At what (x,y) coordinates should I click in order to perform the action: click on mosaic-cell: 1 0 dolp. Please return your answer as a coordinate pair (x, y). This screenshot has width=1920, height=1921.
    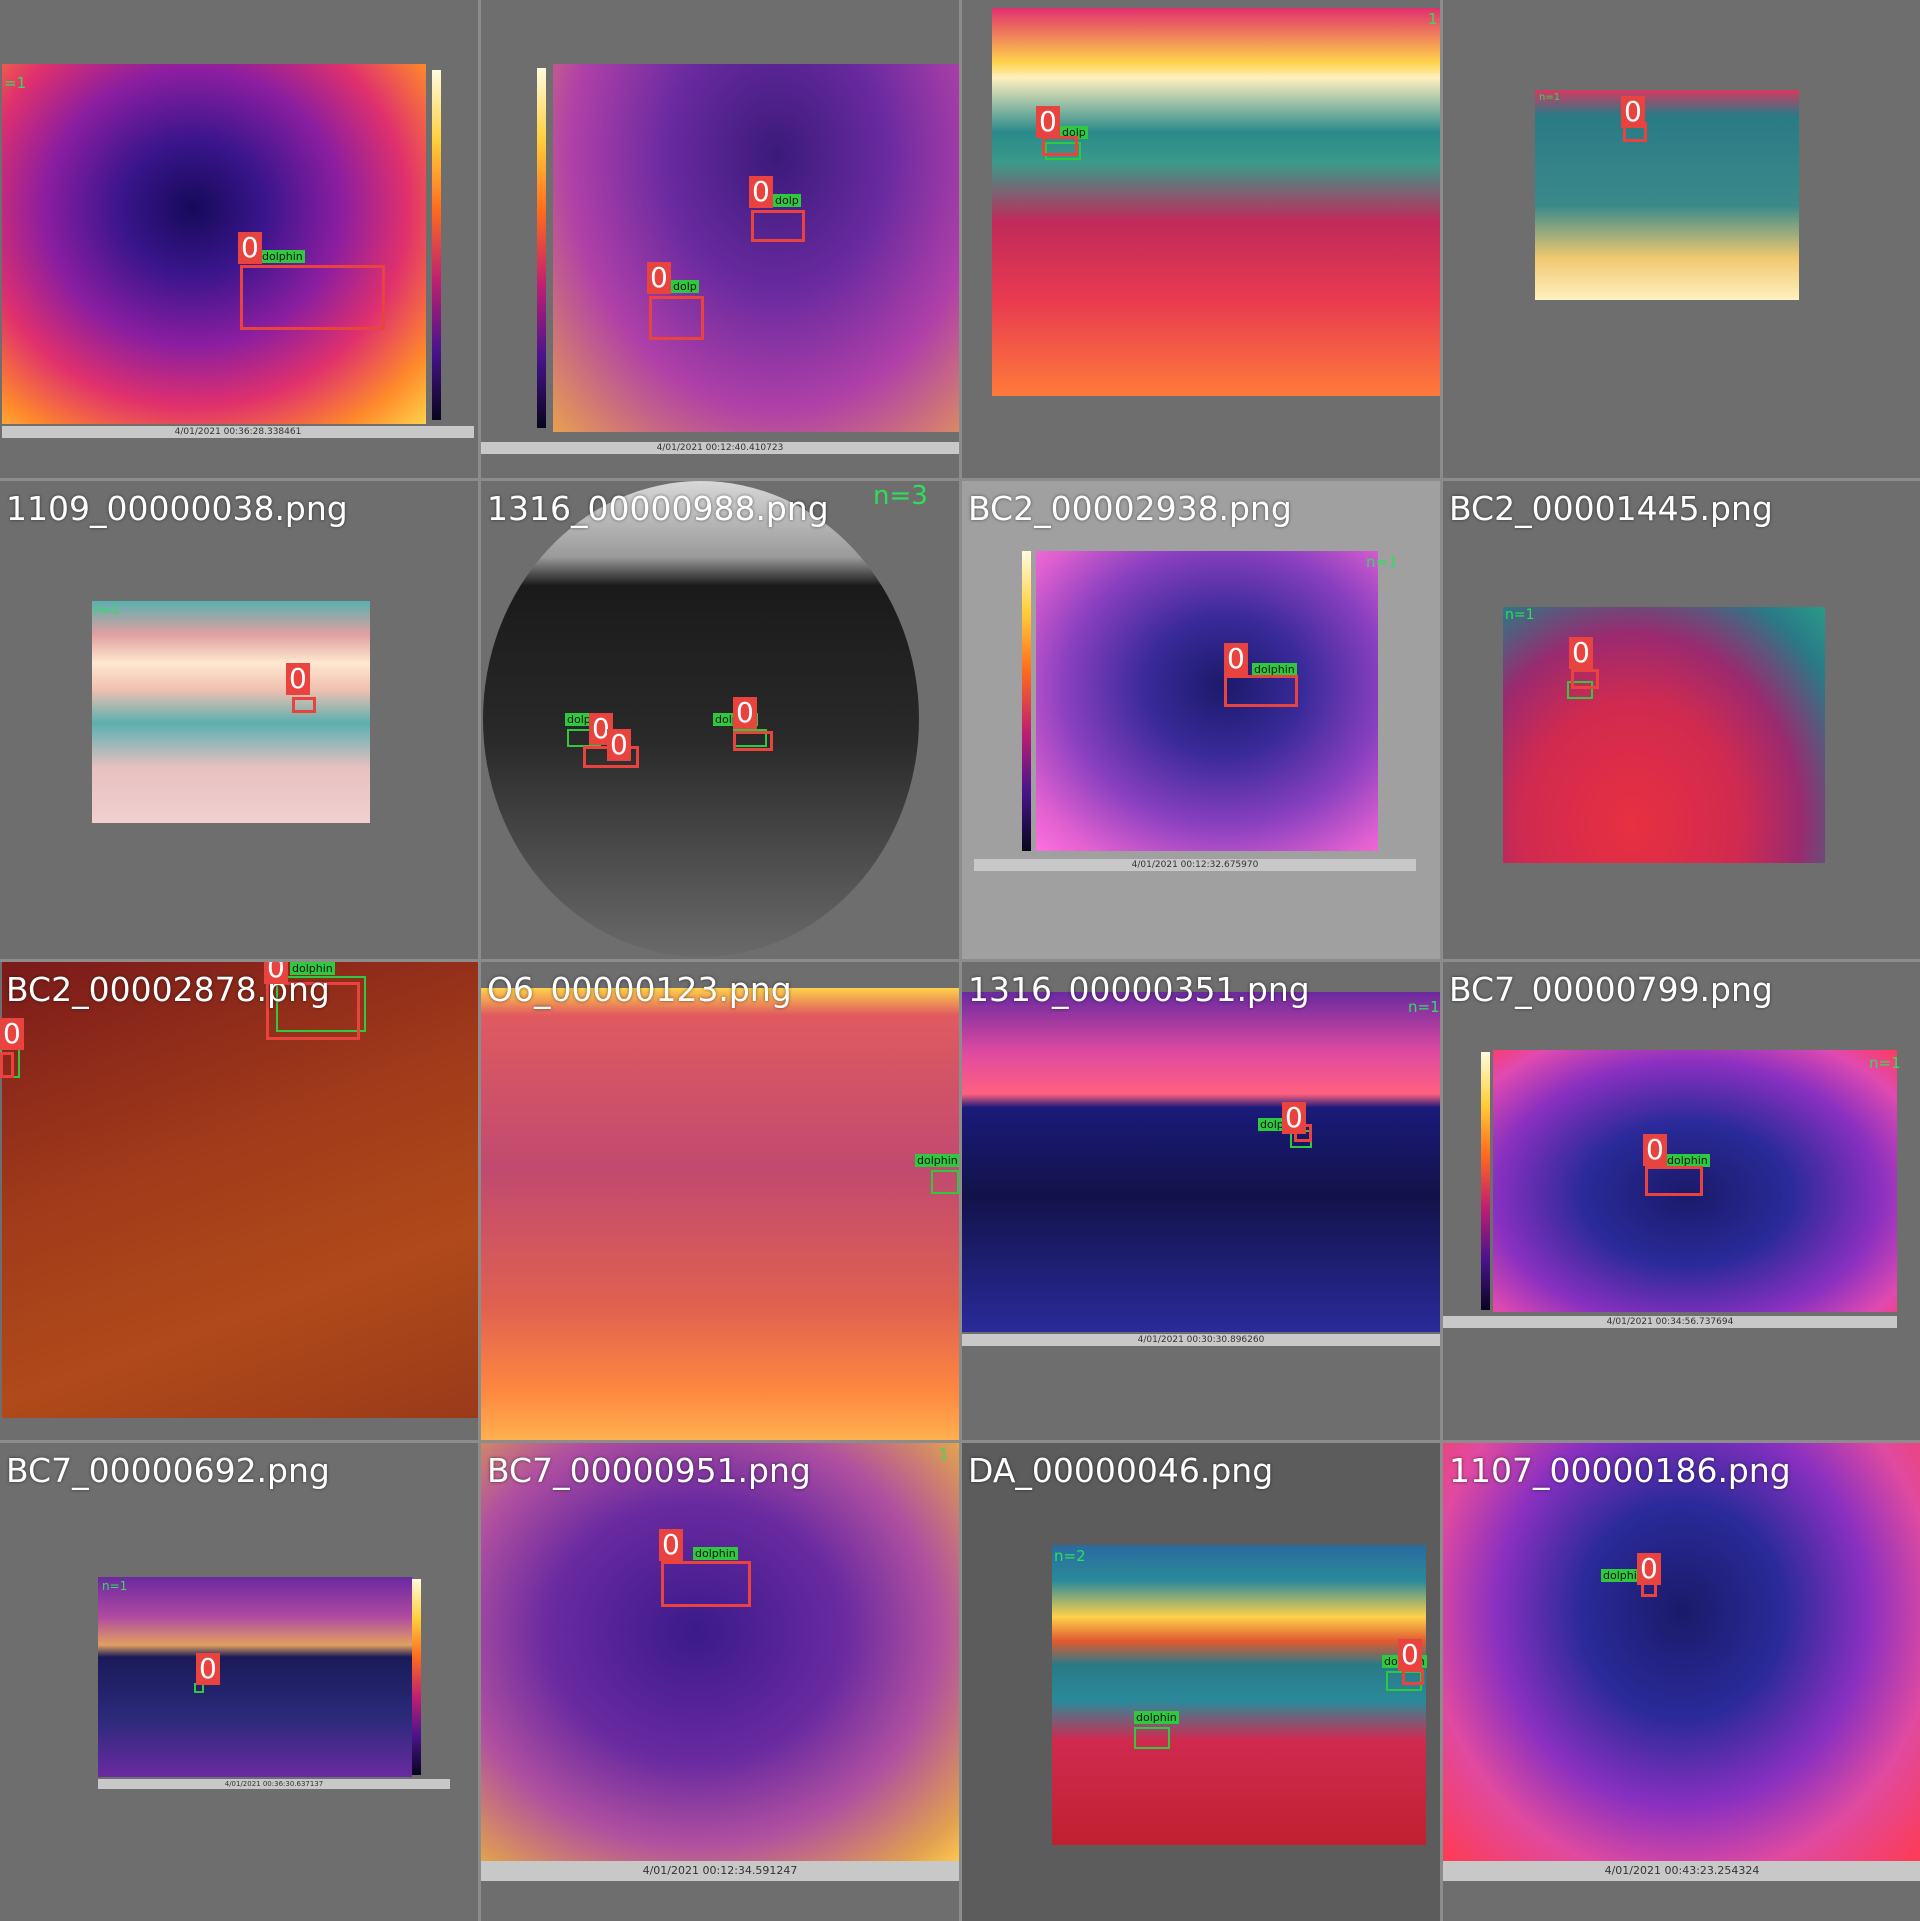
    Looking at the image, I should click on (1201, 239).